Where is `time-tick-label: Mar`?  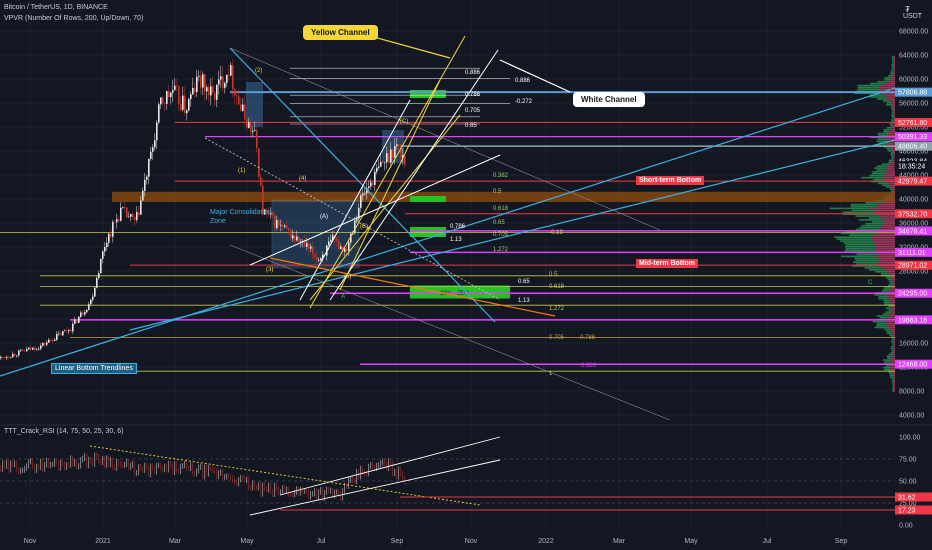 time-tick-label: Mar is located at coordinates (619, 541).